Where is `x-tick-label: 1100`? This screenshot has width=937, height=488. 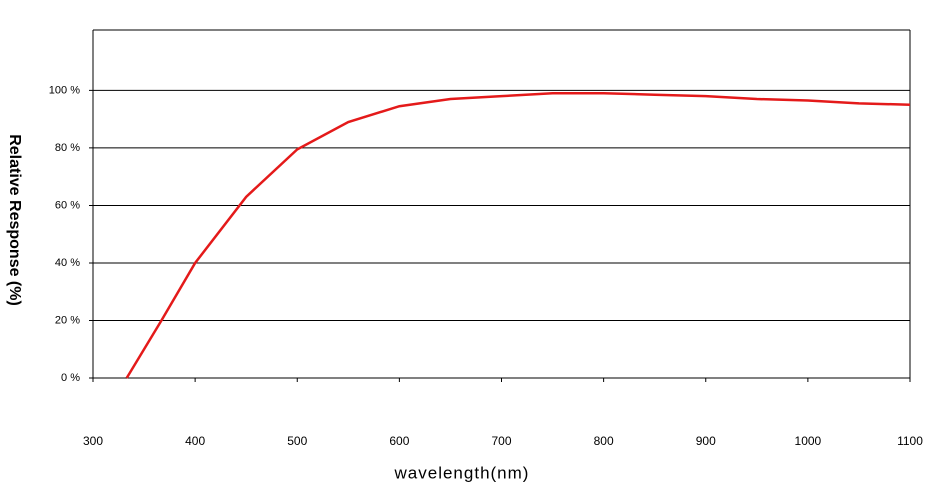
x-tick-label: 1100 is located at coordinates (910, 441).